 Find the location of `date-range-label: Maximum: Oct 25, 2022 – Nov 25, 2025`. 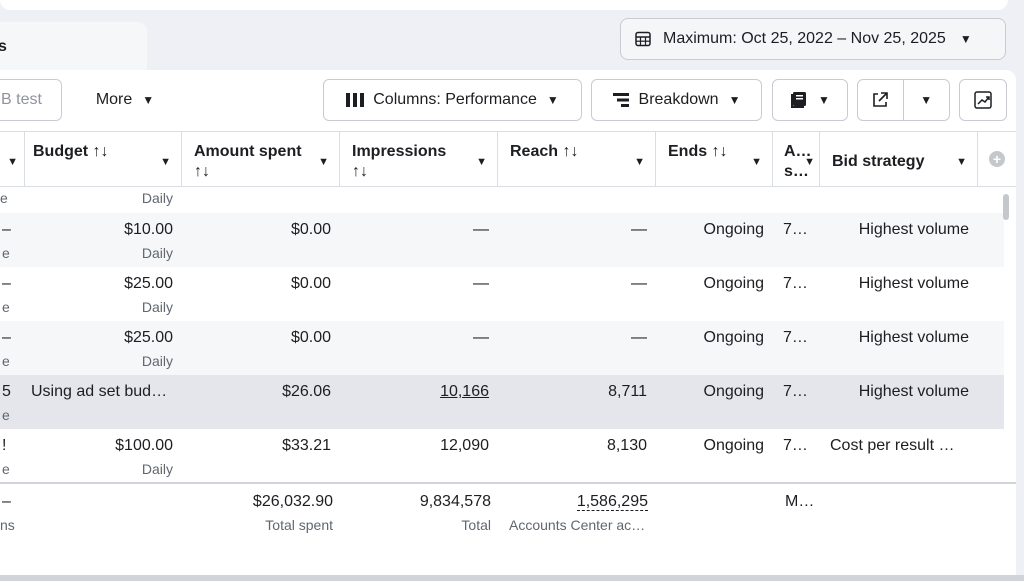

date-range-label: Maximum: Oct 25, 2022 – Nov 25, 2025 is located at coordinates (804, 38).